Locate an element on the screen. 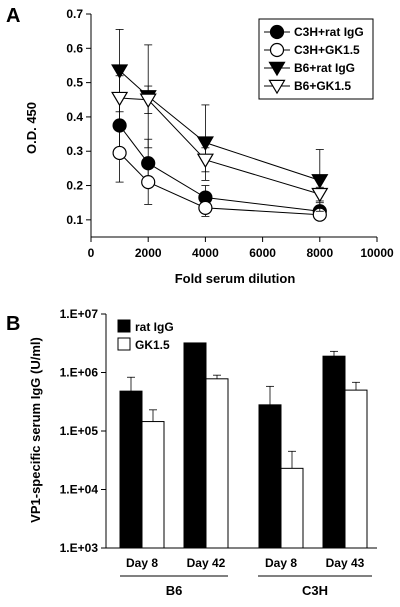 The image size is (400, 607). panel-a-x-tick-label: 6000 is located at coordinates (262, 253).